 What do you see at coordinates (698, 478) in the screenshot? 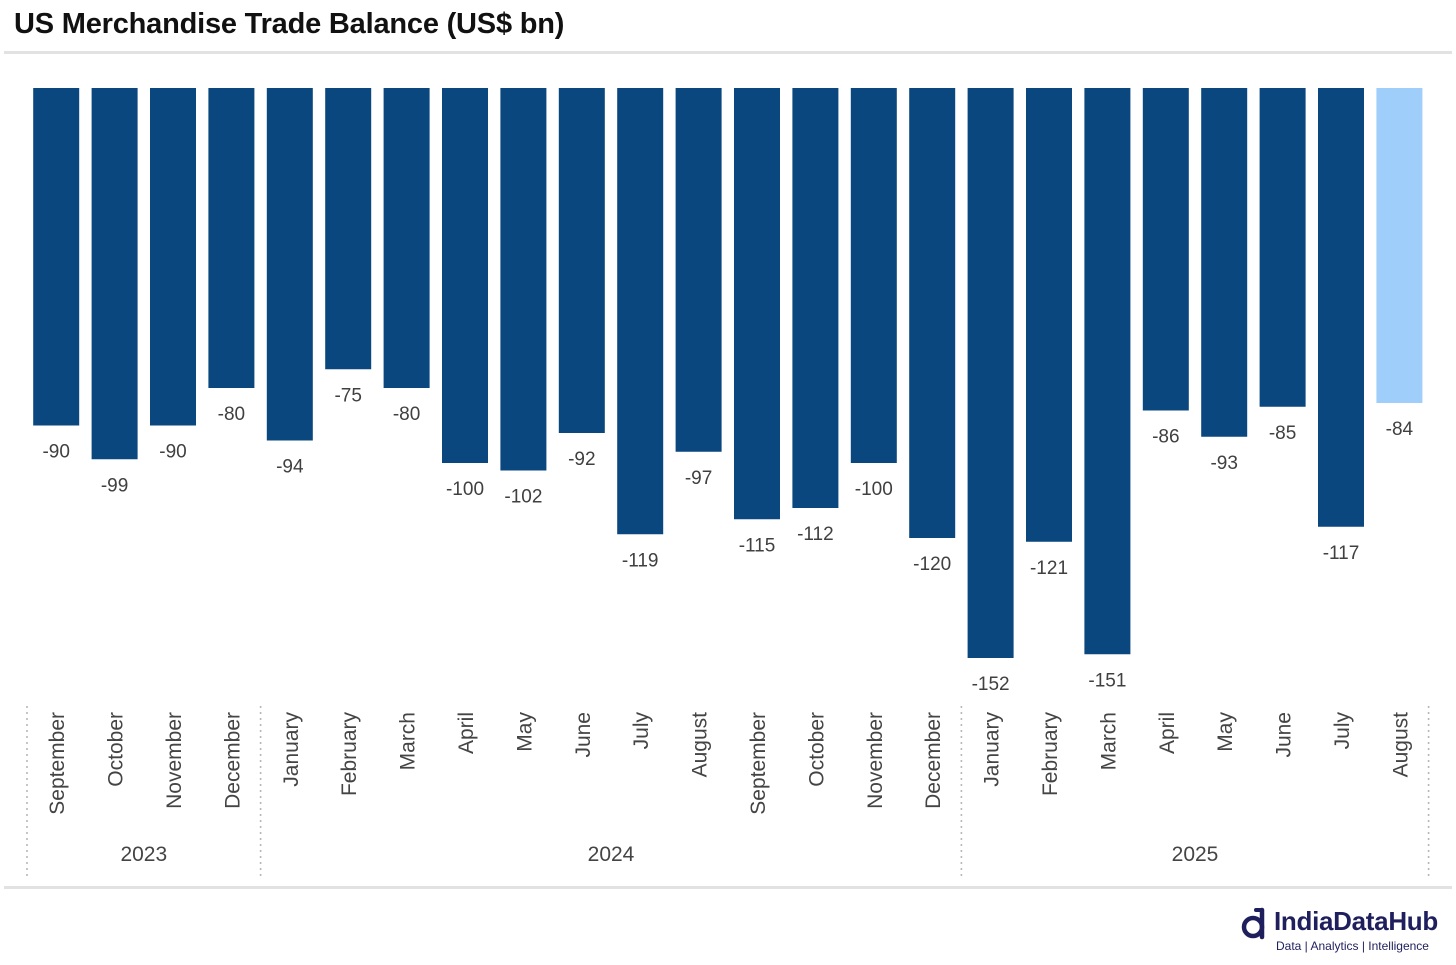
I see `data-label: -97` at bounding box center [698, 478].